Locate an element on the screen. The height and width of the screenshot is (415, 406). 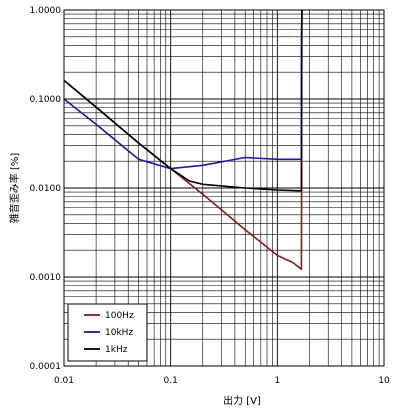
legend-box is located at coordinates (107, 332).